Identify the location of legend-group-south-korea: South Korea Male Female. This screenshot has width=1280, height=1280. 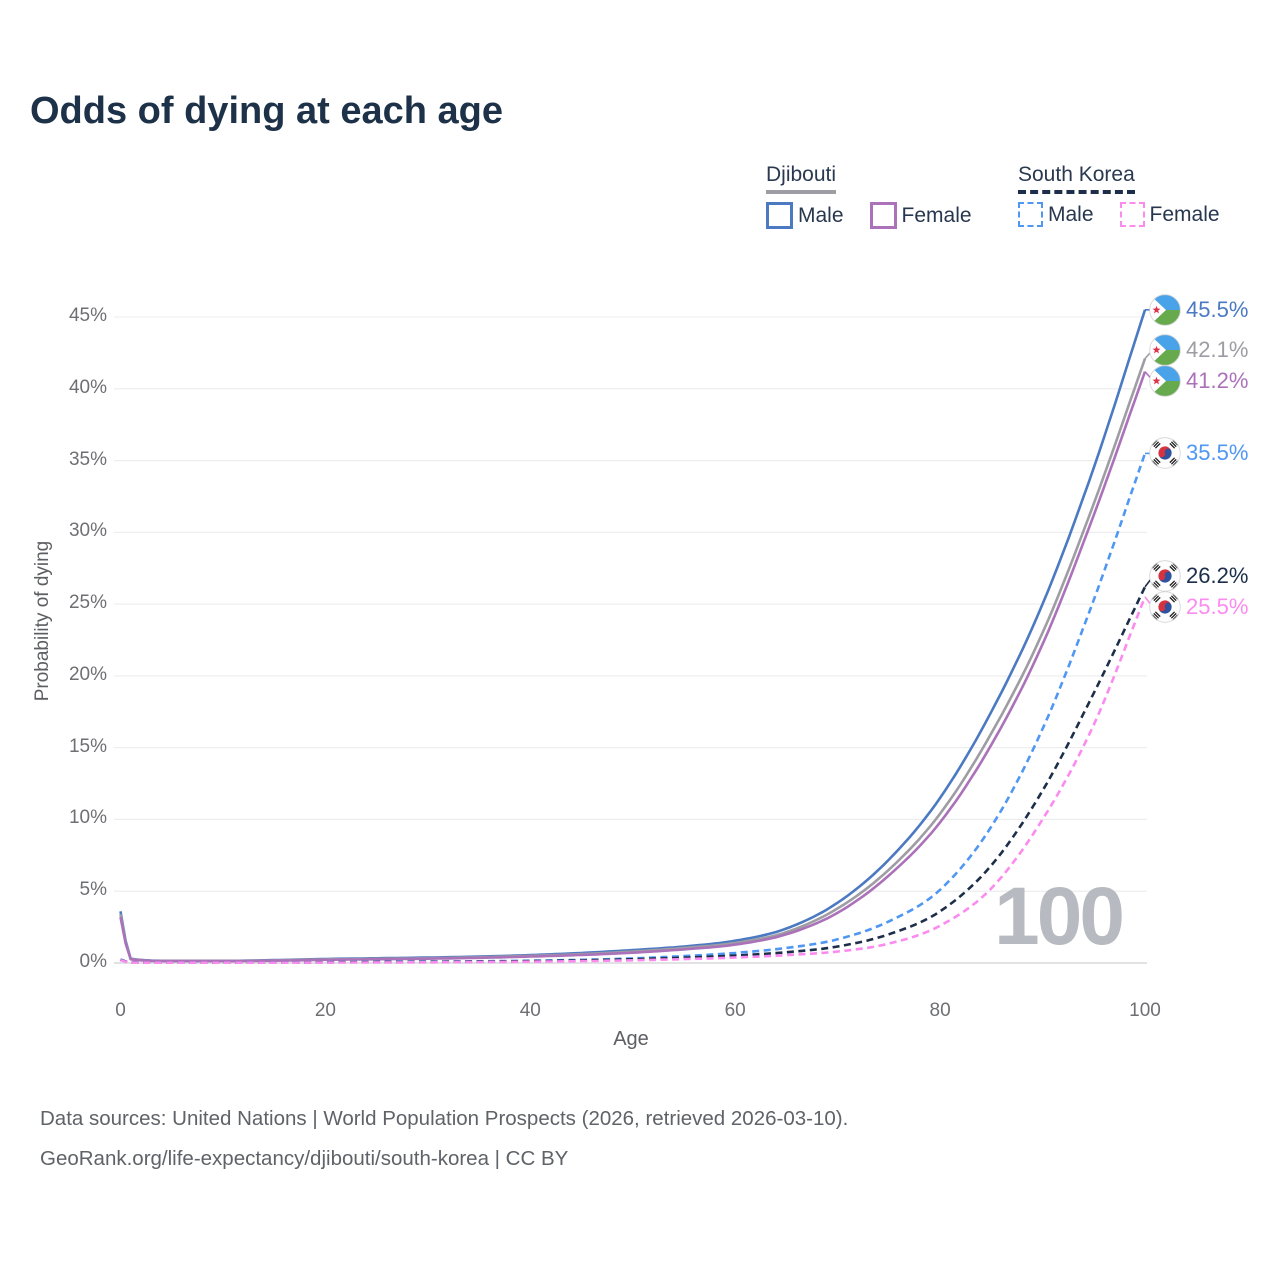
(1119, 195).